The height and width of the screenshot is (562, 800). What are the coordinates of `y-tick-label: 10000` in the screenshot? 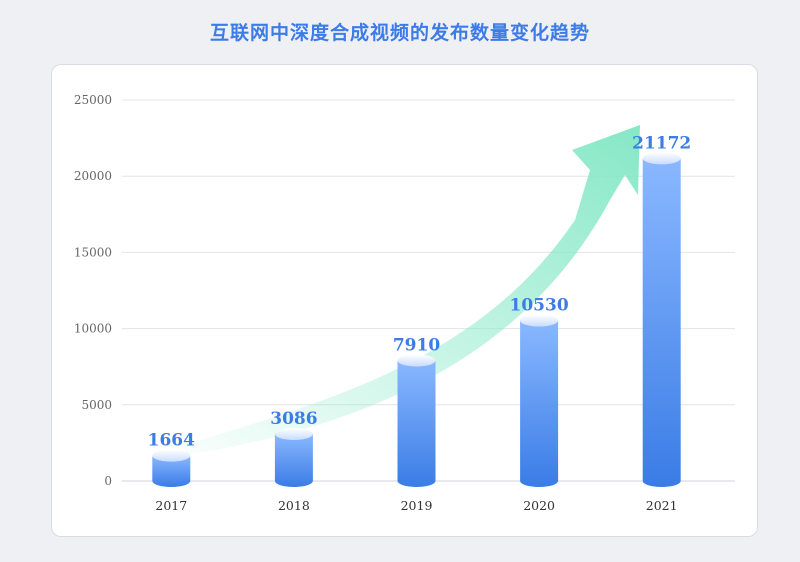 It's located at (93, 329).